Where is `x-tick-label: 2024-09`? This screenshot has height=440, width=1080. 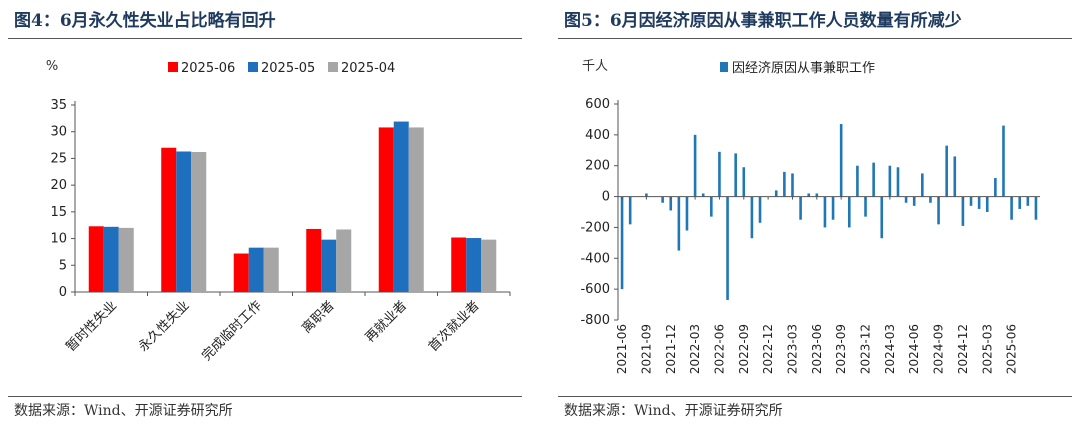 x-tick-label: 2024-09 is located at coordinates (939, 349).